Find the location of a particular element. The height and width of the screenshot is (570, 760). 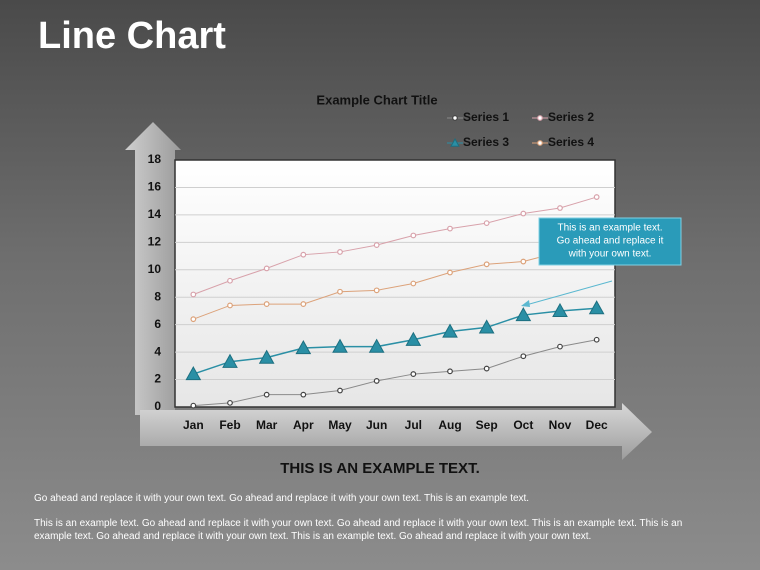

y-tick-label: 10 is located at coordinates (155, 269).